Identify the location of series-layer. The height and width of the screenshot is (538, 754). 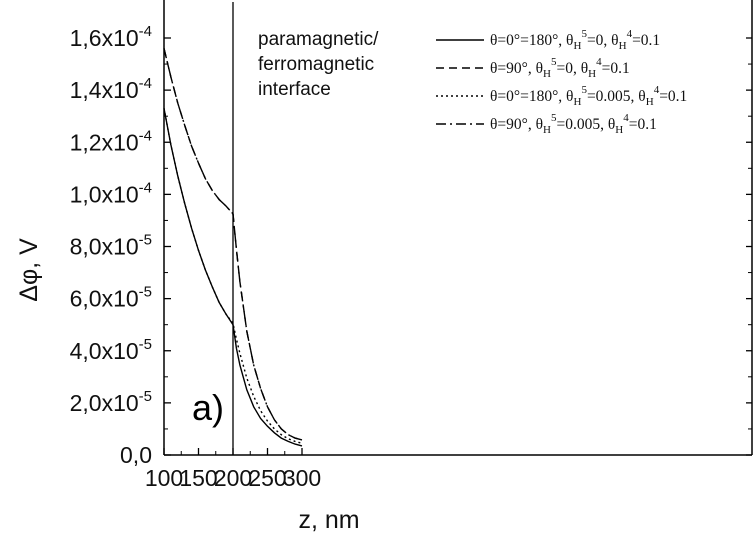
(233, 247).